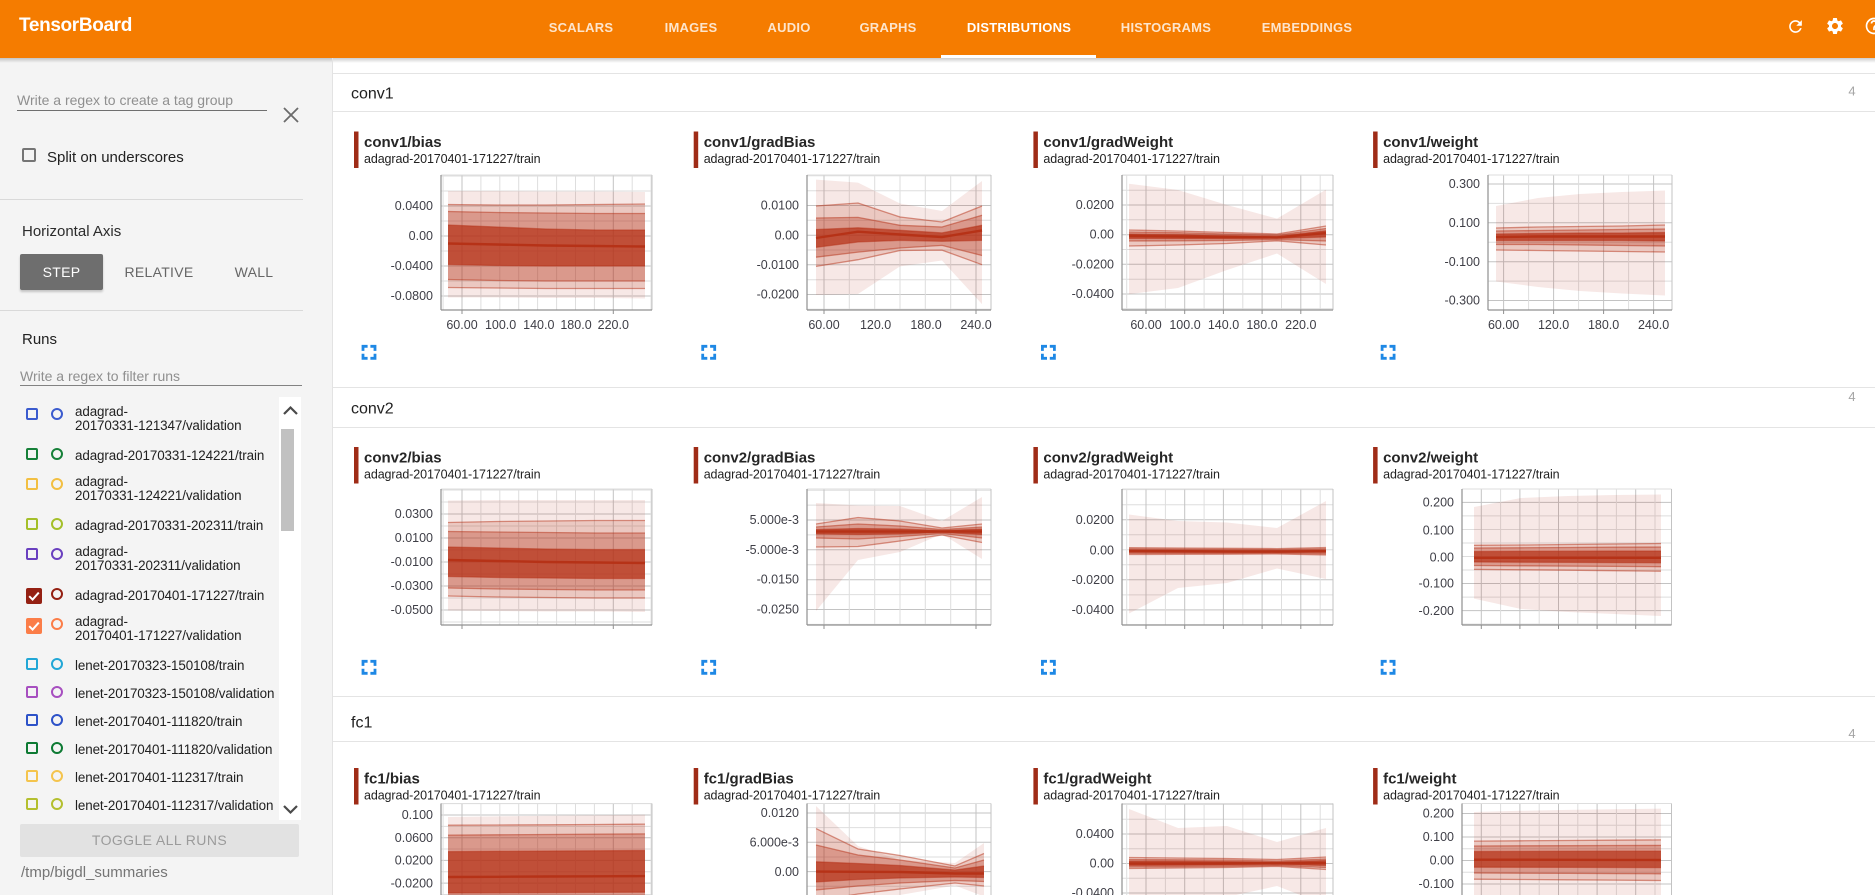 This screenshot has width=1875, height=895. What do you see at coordinates (403, 142) in the screenshot?
I see `svg-text: conv1/bias` at bounding box center [403, 142].